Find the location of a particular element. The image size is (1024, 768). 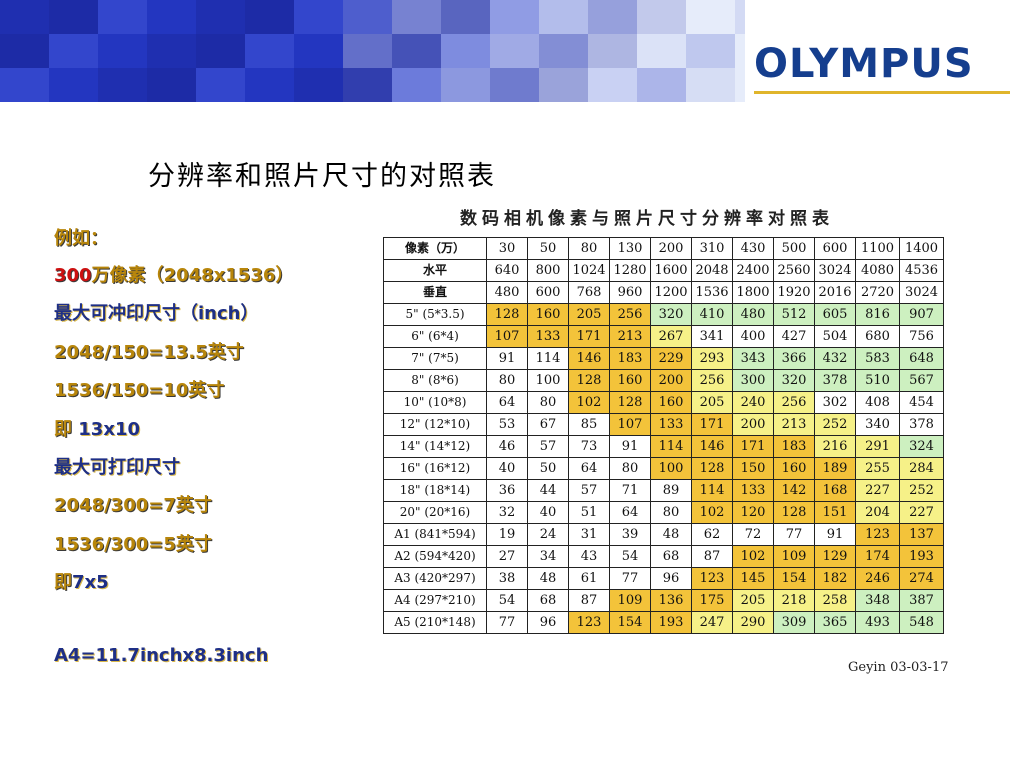

table-cell: 38 is located at coordinates (507, 578).